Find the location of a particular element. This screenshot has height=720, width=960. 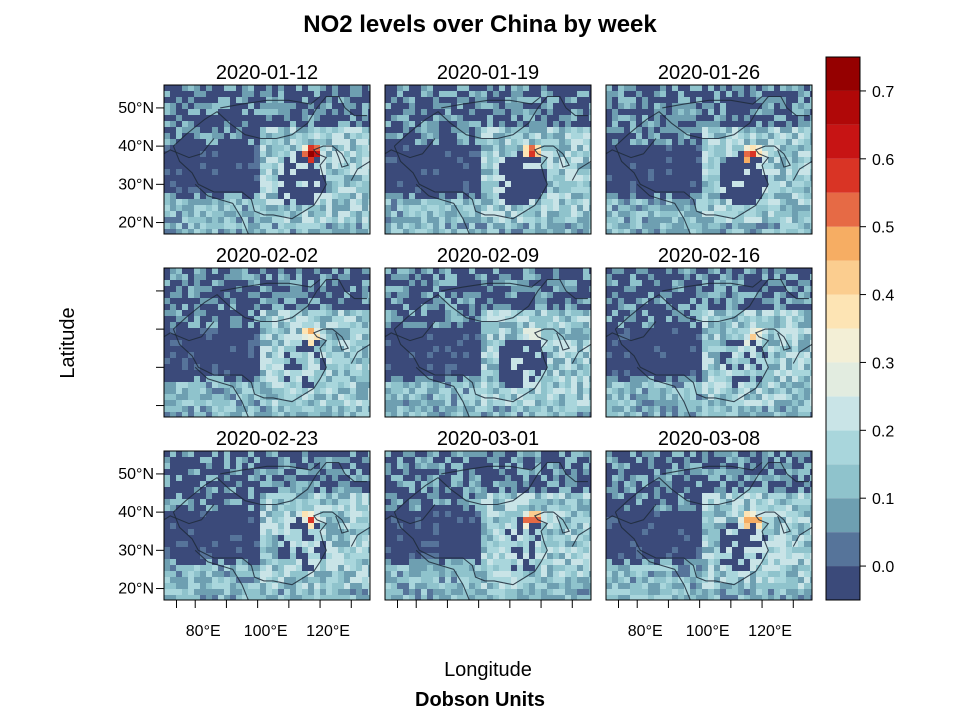

heat-cells is located at coordinates (709, 525).